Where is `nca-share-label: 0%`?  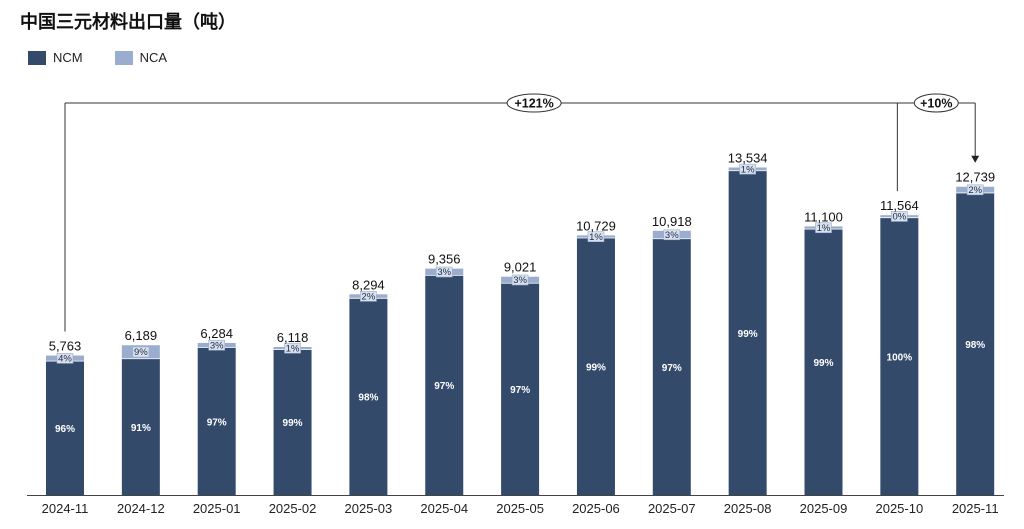 nca-share-label: 0% is located at coordinates (899, 217).